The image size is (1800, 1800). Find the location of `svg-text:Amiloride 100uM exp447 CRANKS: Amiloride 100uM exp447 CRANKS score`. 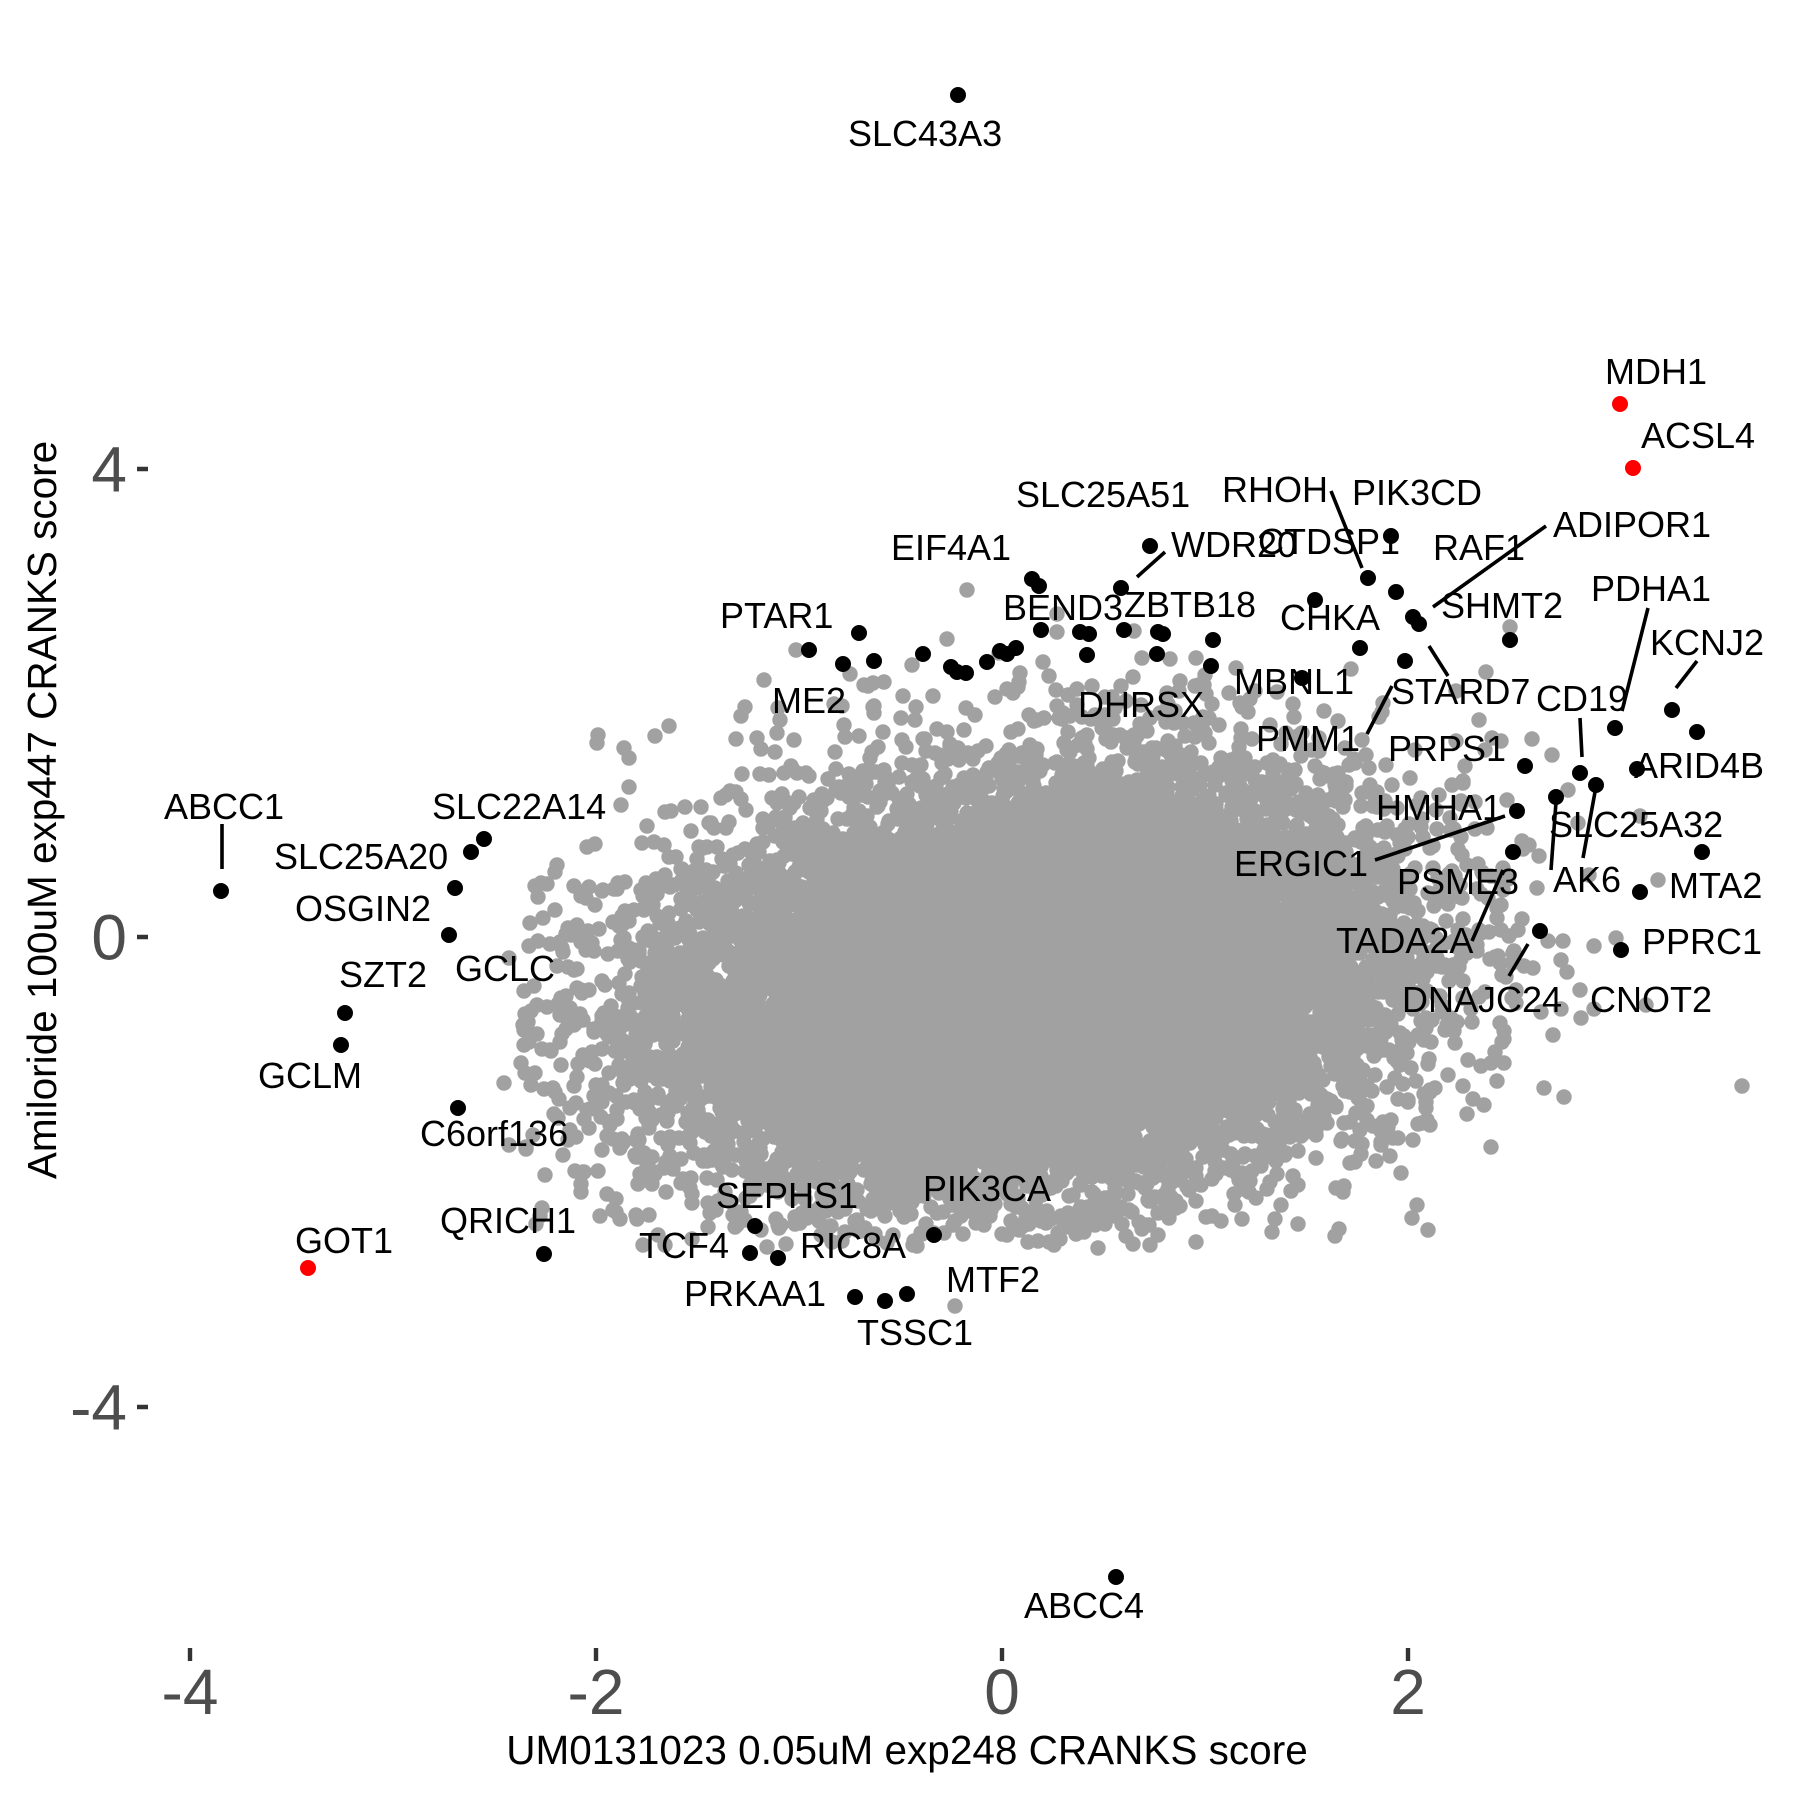

svg-text:Amiloride 100uM exp447 CRANKS: Amiloride 100uM exp447 CRANKS score is located at coordinates (42, 810).